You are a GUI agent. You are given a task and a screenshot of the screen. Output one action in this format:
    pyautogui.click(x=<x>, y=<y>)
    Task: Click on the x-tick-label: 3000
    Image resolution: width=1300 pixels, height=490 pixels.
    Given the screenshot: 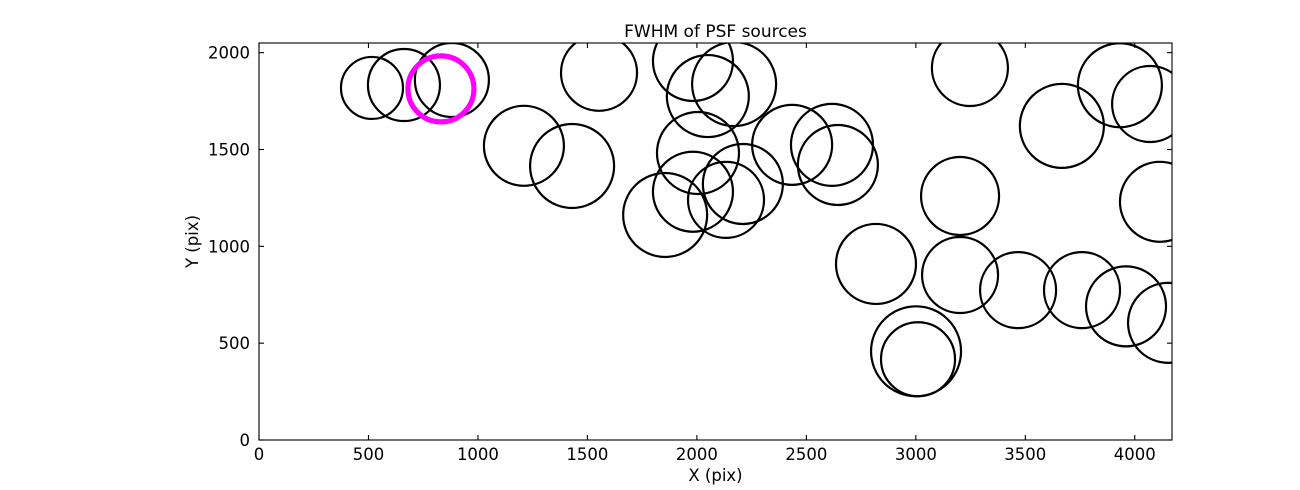 What is the action you would take?
    pyautogui.click(x=916, y=454)
    